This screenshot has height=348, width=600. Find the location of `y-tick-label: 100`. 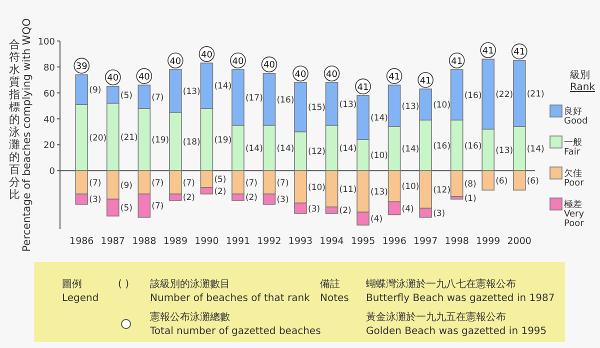

y-tick-label: 100 is located at coordinates (47, 43).